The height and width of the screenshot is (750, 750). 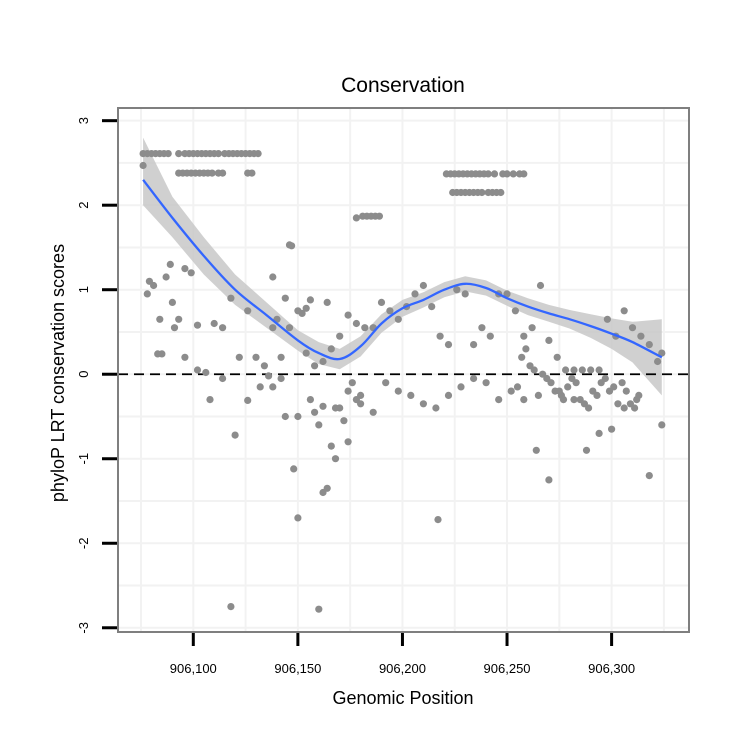 I want to click on x-axis: 906,100 906,150 906,200 906,250 906,300, so click(x=402, y=654).